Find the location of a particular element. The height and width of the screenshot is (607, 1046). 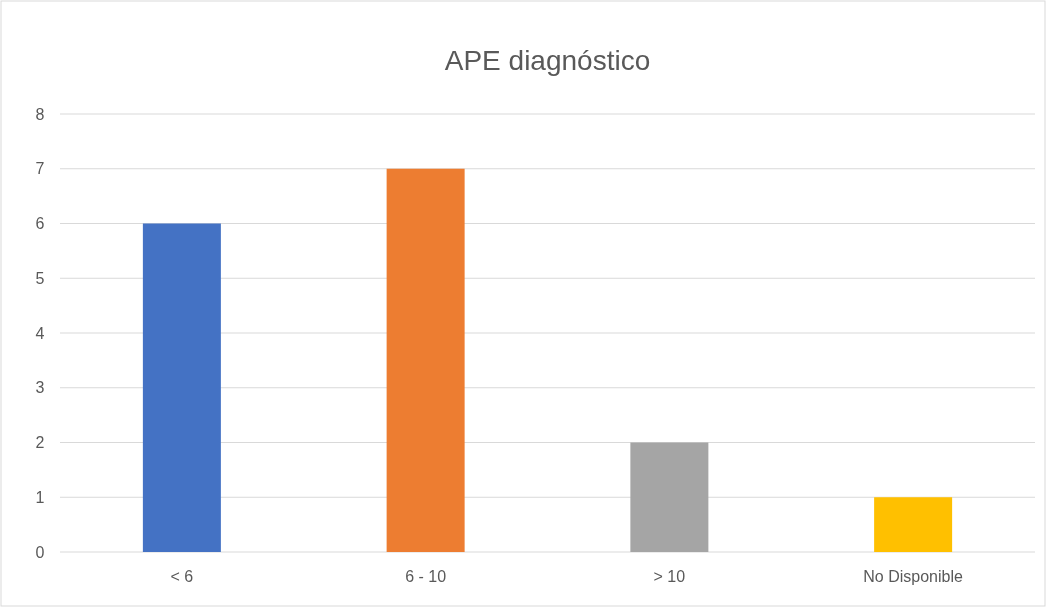

y-tick-label: 6 is located at coordinates (40, 224).